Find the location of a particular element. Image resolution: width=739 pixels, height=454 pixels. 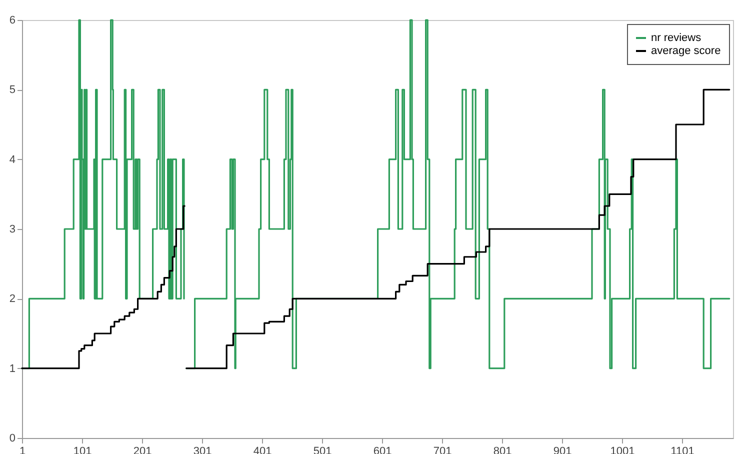

y-tick-label: 5 is located at coordinates (12, 90).